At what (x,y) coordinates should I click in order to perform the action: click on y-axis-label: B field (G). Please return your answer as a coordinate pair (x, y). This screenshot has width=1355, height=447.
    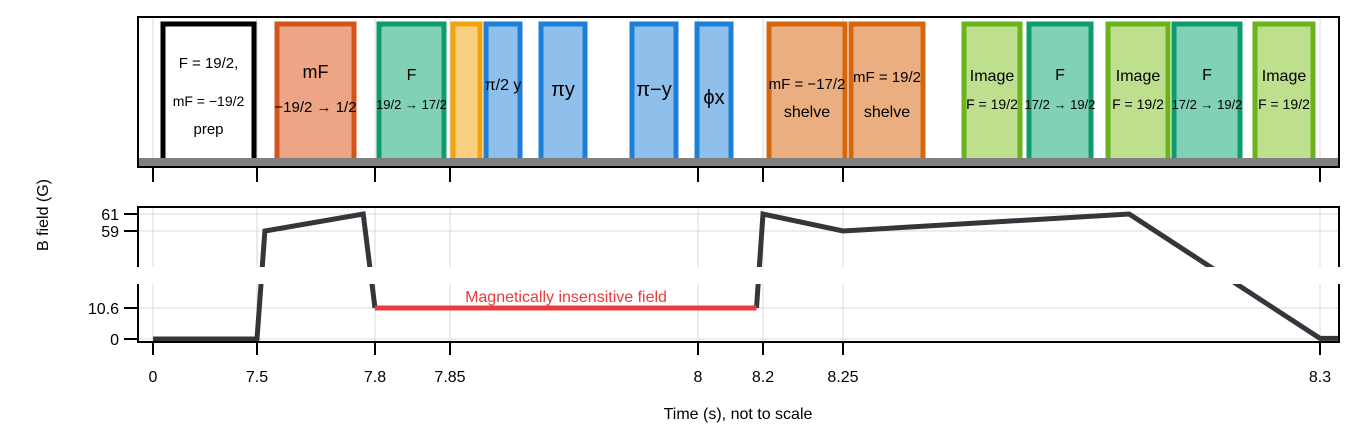
    Looking at the image, I should click on (43, 215).